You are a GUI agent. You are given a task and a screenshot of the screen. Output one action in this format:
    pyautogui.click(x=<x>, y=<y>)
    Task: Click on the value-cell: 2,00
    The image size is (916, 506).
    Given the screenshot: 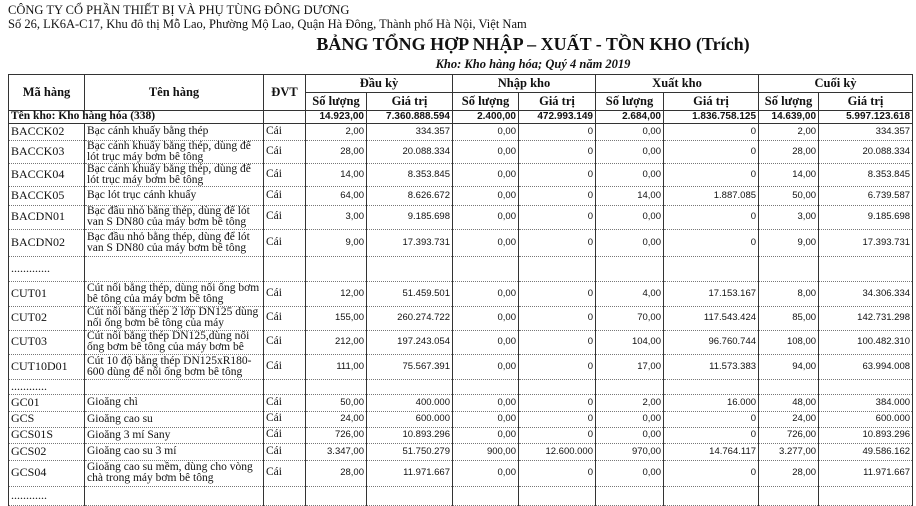 What is the action you would take?
    pyautogui.click(x=789, y=132)
    